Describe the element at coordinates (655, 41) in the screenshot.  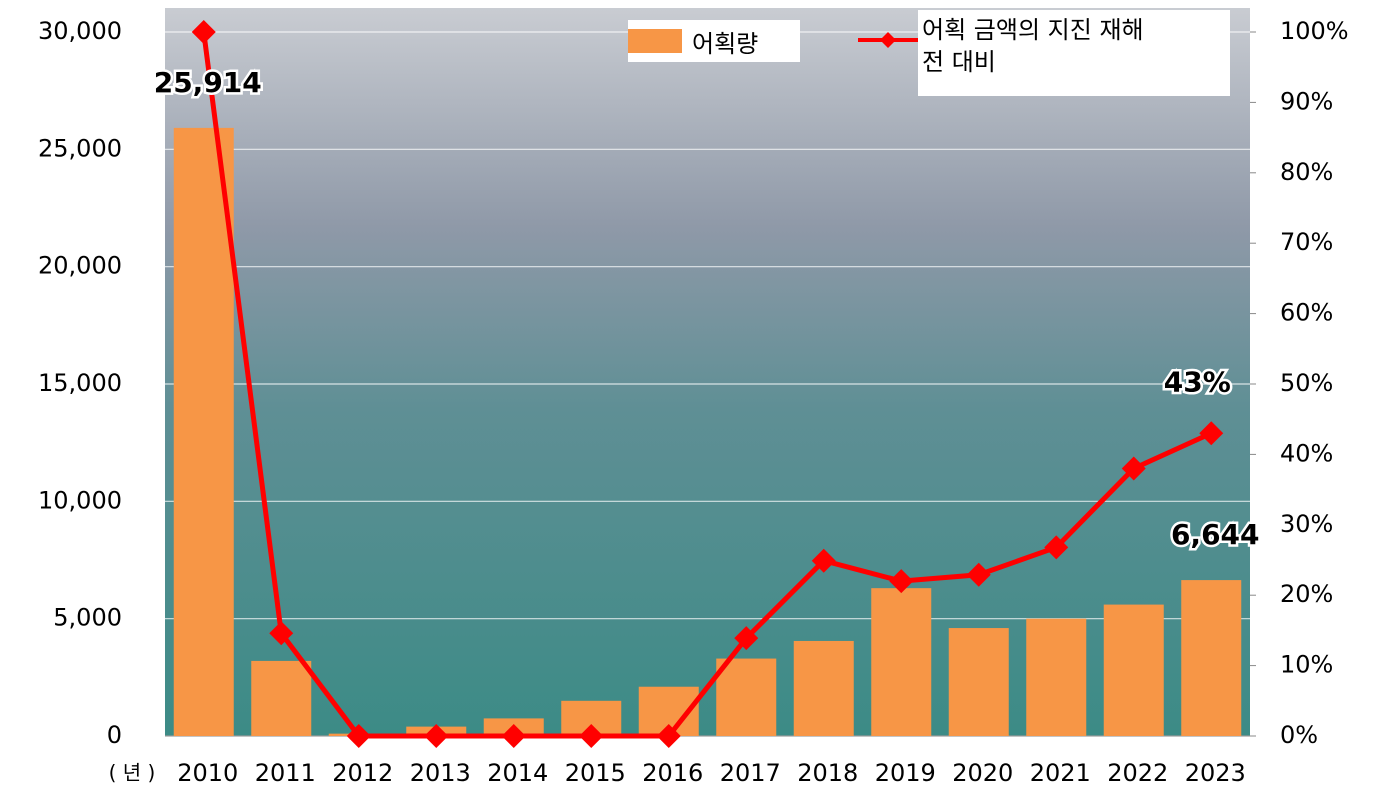
I see `legend-swatch` at that location.